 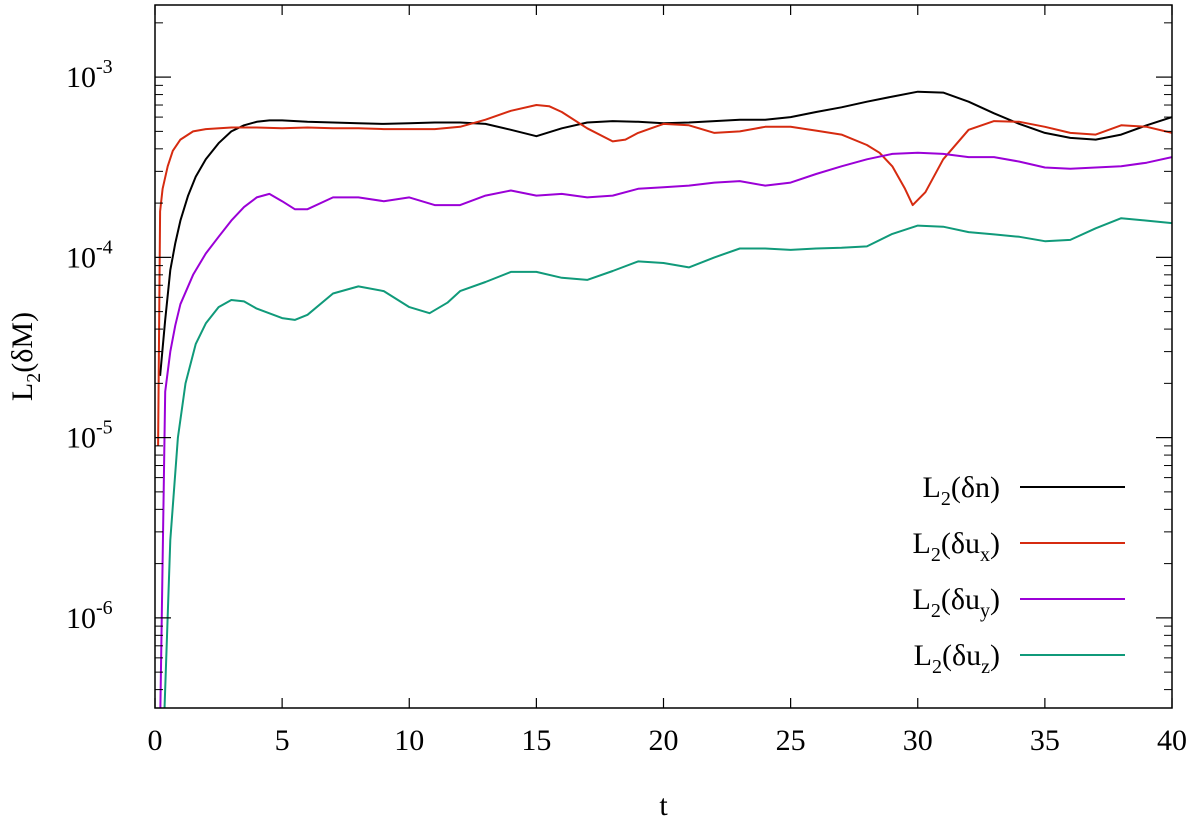 I want to click on y-axis-label-rest: (δM), so click(x=22, y=342).